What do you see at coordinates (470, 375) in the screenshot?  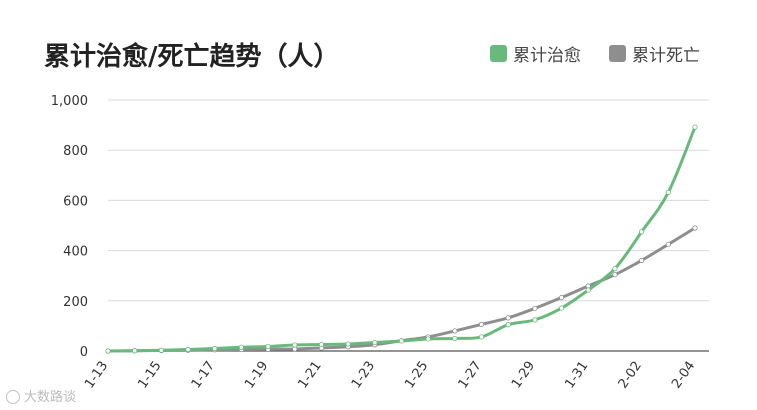 I see `x-tick-label: 1-27` at bounding box center [470, 375].